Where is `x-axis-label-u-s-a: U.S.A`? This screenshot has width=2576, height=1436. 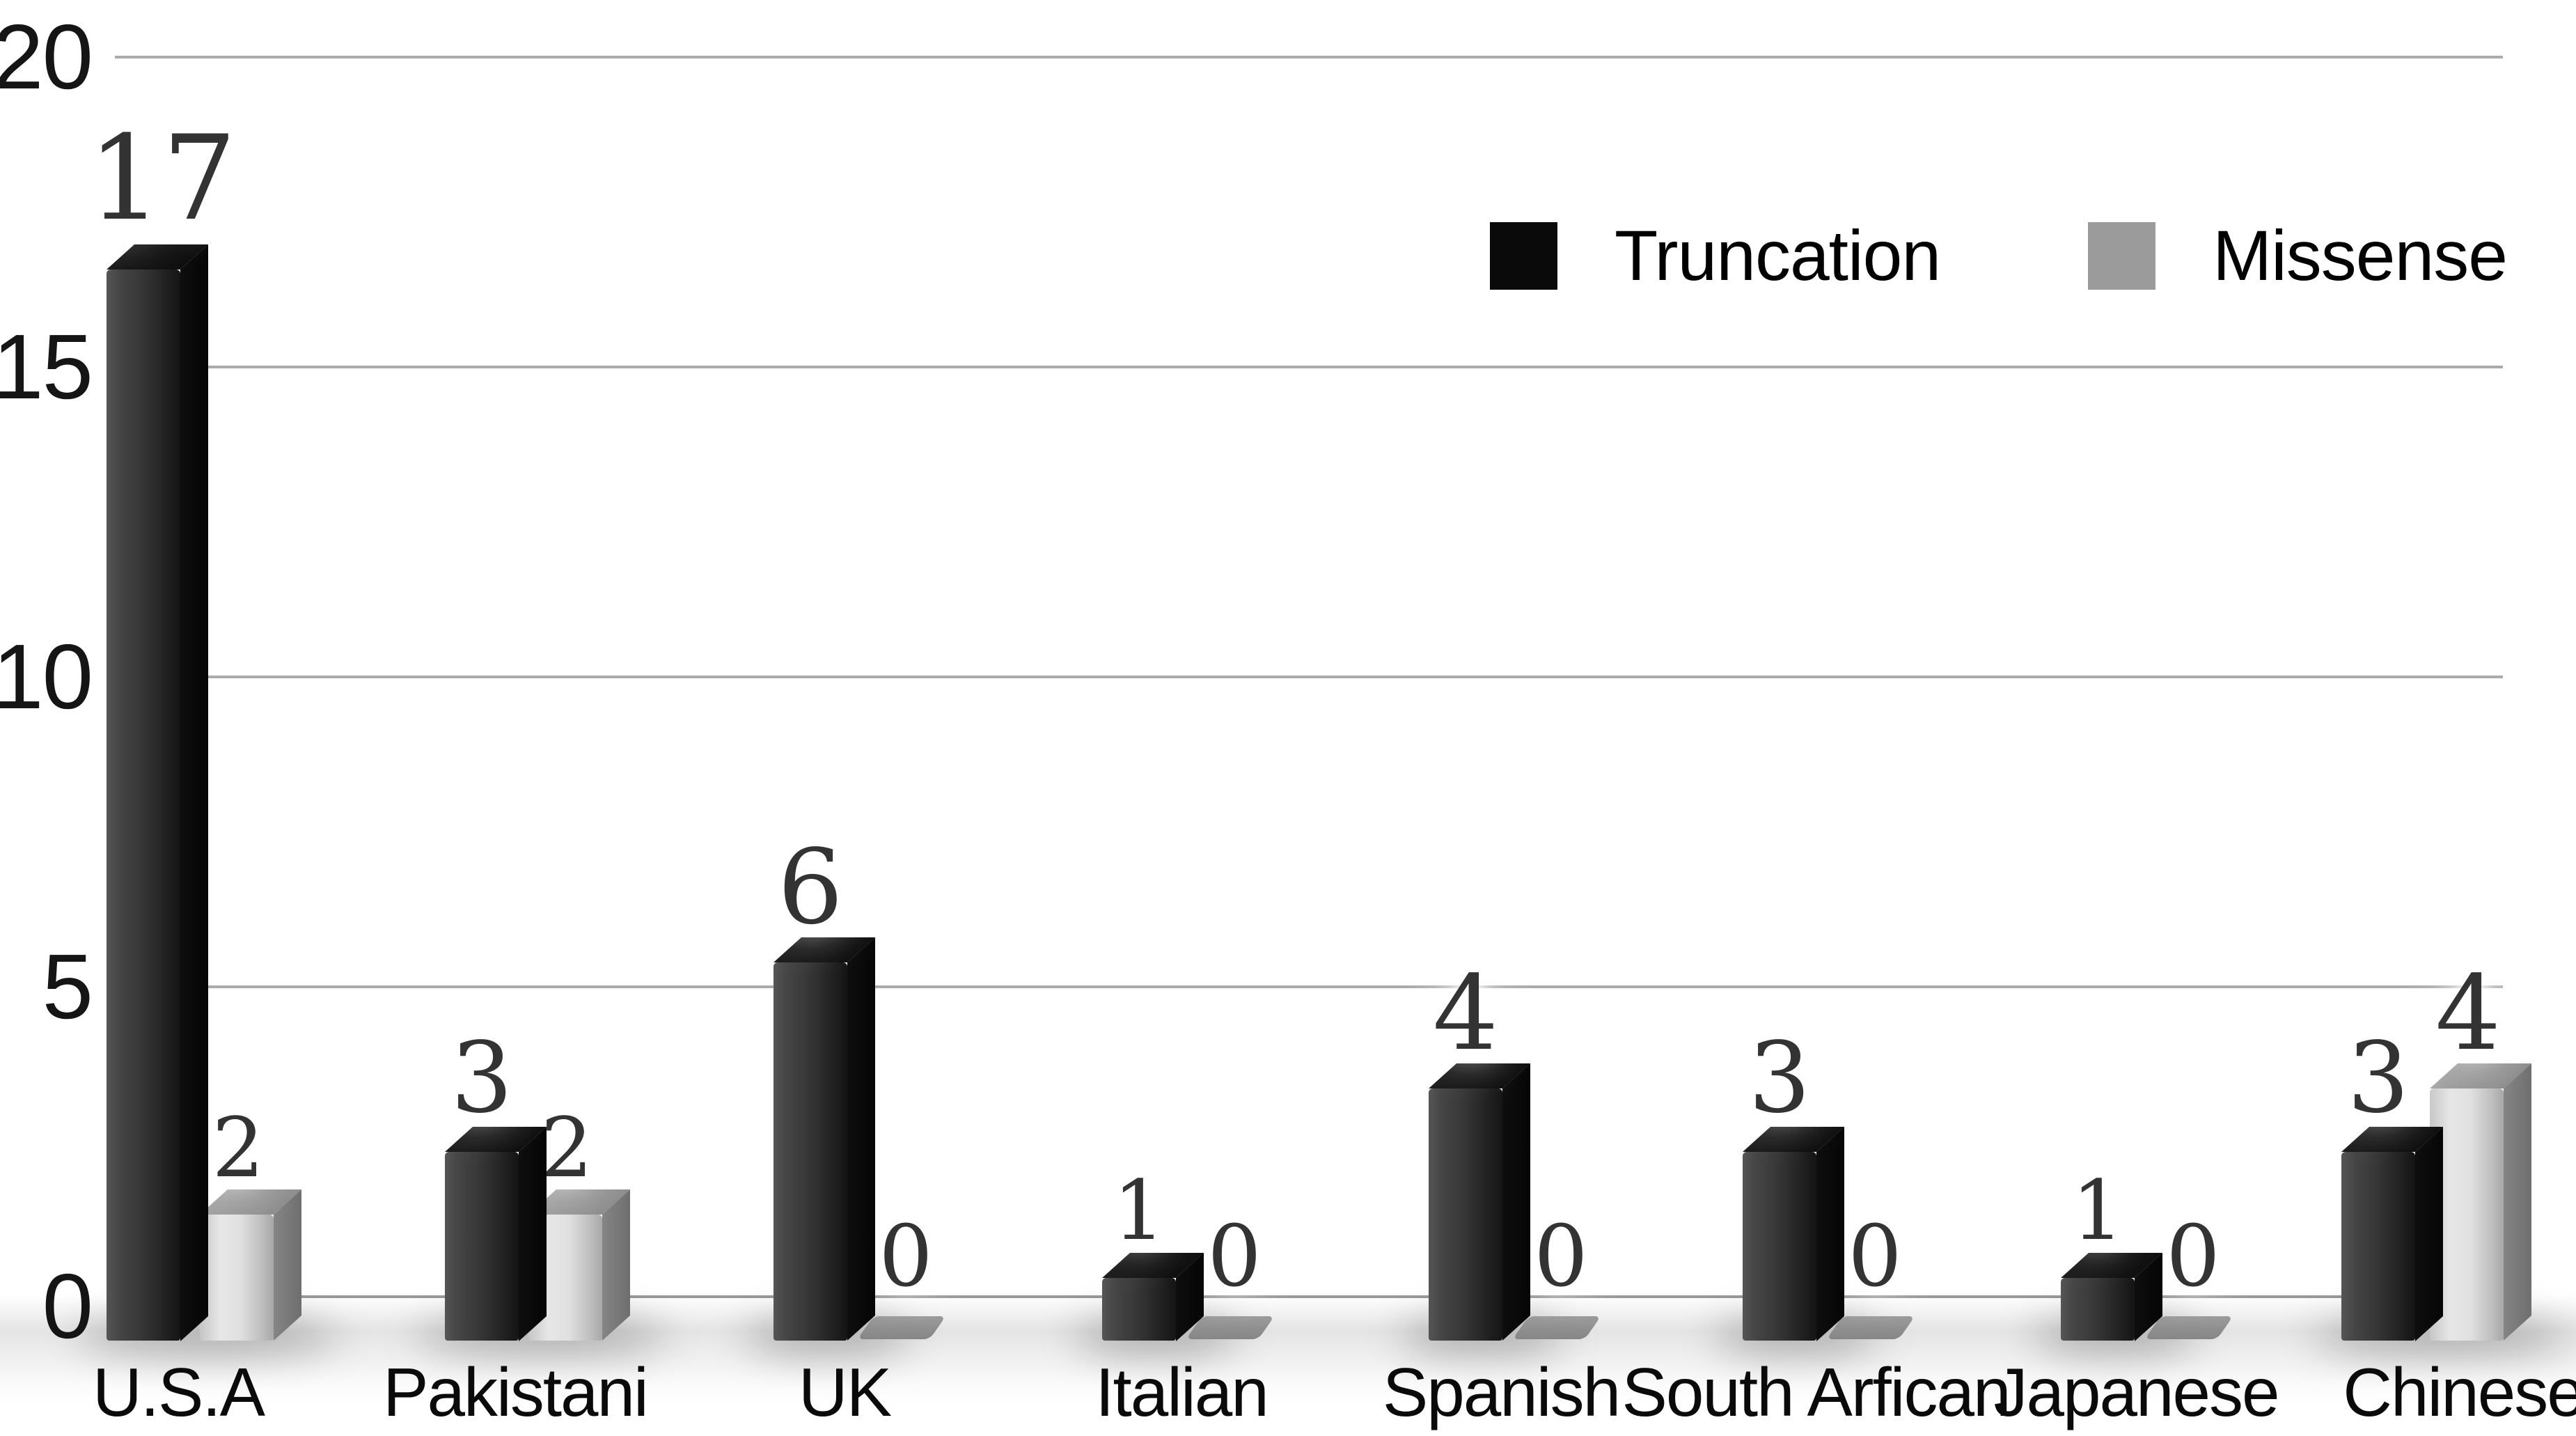
x-axis-label-u-s-a: U.S.A is located at coordinates (179, 1392).